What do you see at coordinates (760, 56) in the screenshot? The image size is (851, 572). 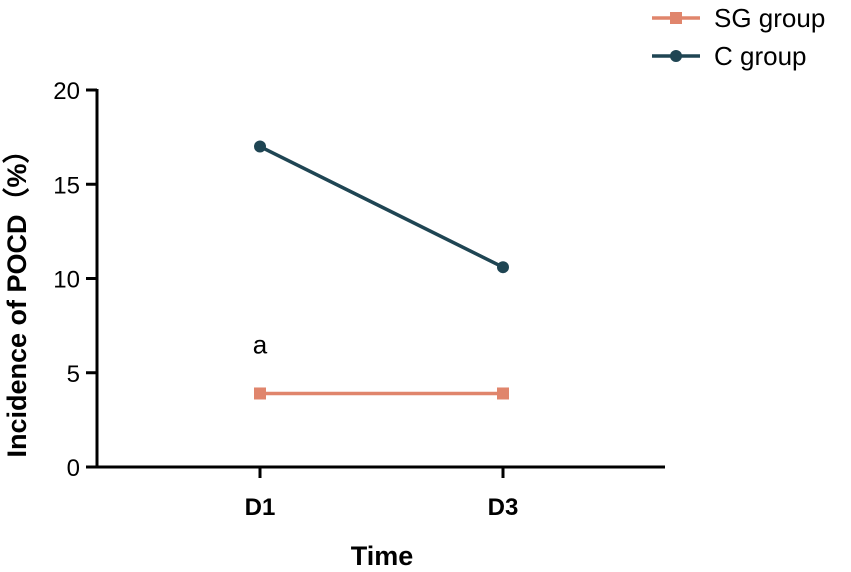 I see `legend-label: C group` at bounding box center [760, 56].